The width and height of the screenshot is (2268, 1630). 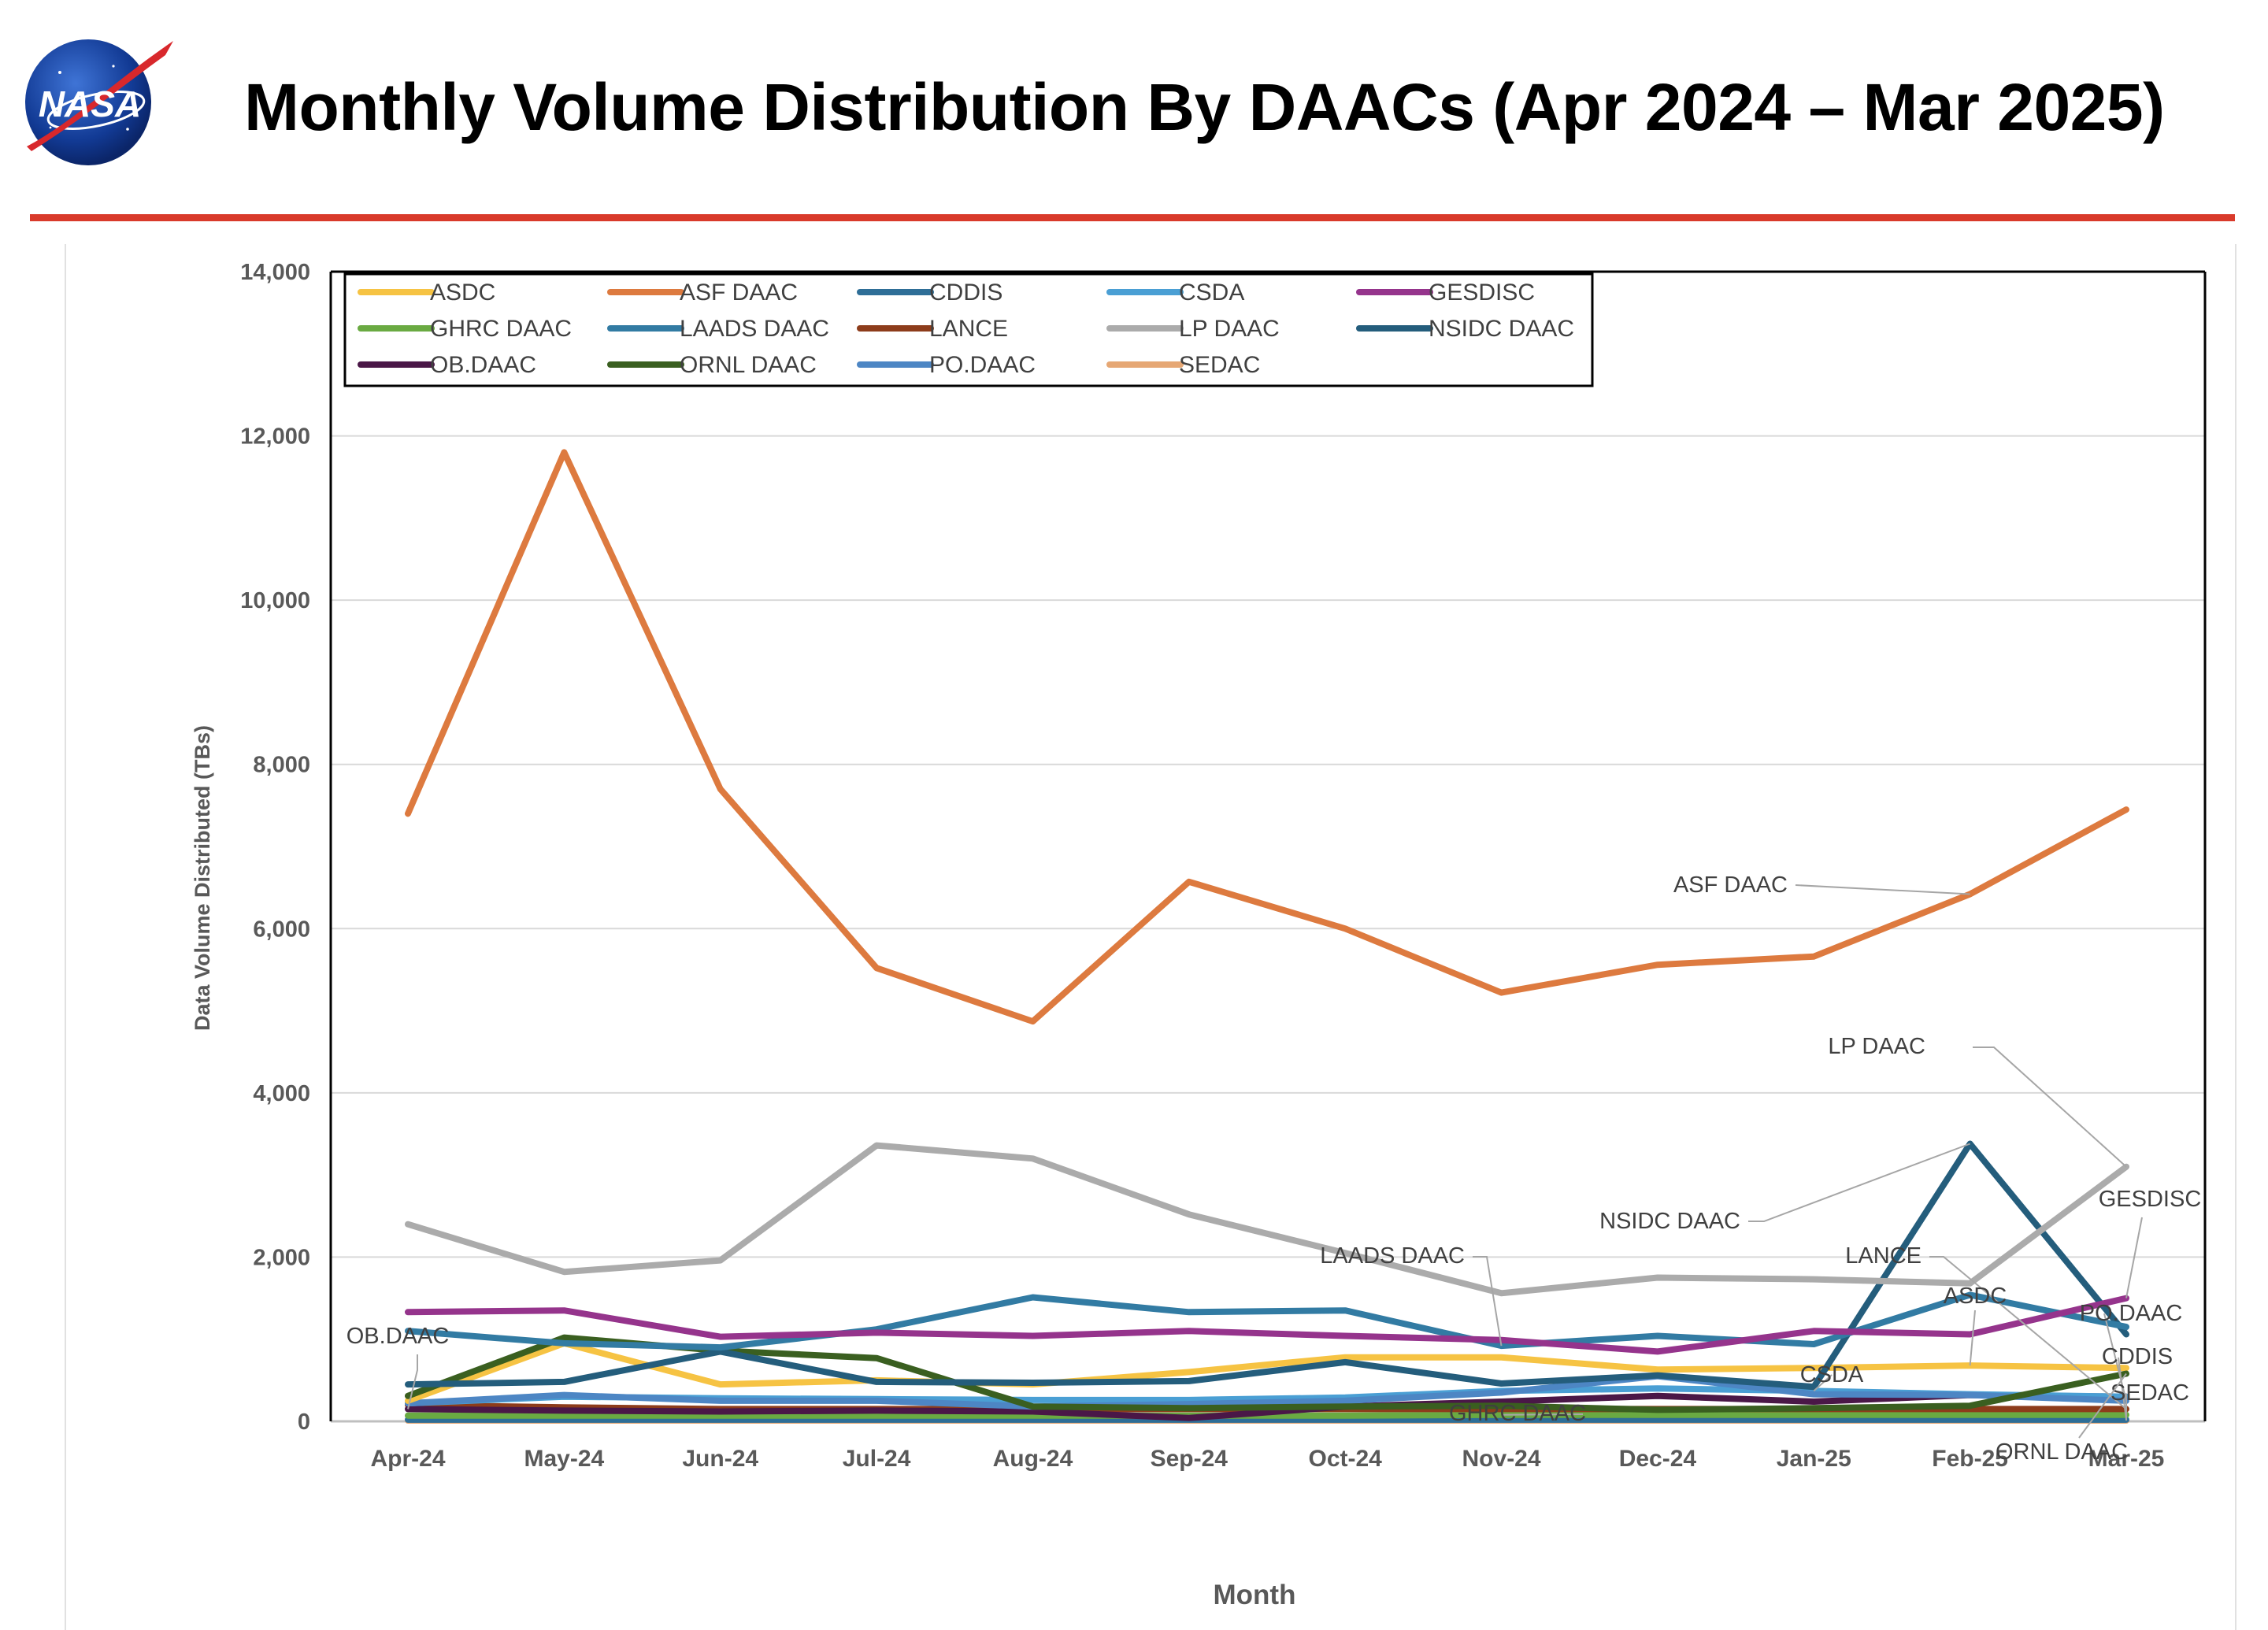 I want to click on data-label-ornl-daac: ORNL DAAC, so click(x=2062, y=1452).